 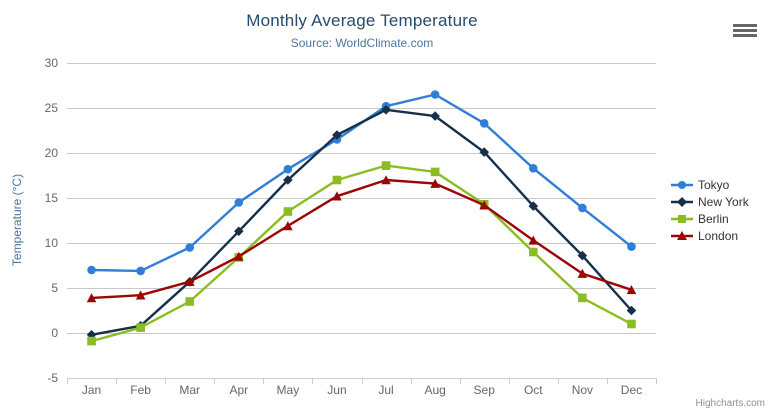 I want to click on chart-subtitle: Source: WorldClimate.com, so click(x=362, y=43).